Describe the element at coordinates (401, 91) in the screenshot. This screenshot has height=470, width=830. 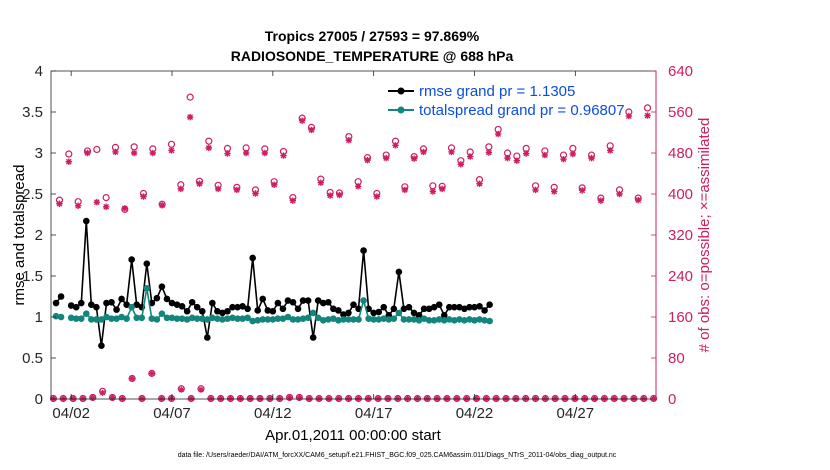
I see `legend-rmse-marker` at that location.